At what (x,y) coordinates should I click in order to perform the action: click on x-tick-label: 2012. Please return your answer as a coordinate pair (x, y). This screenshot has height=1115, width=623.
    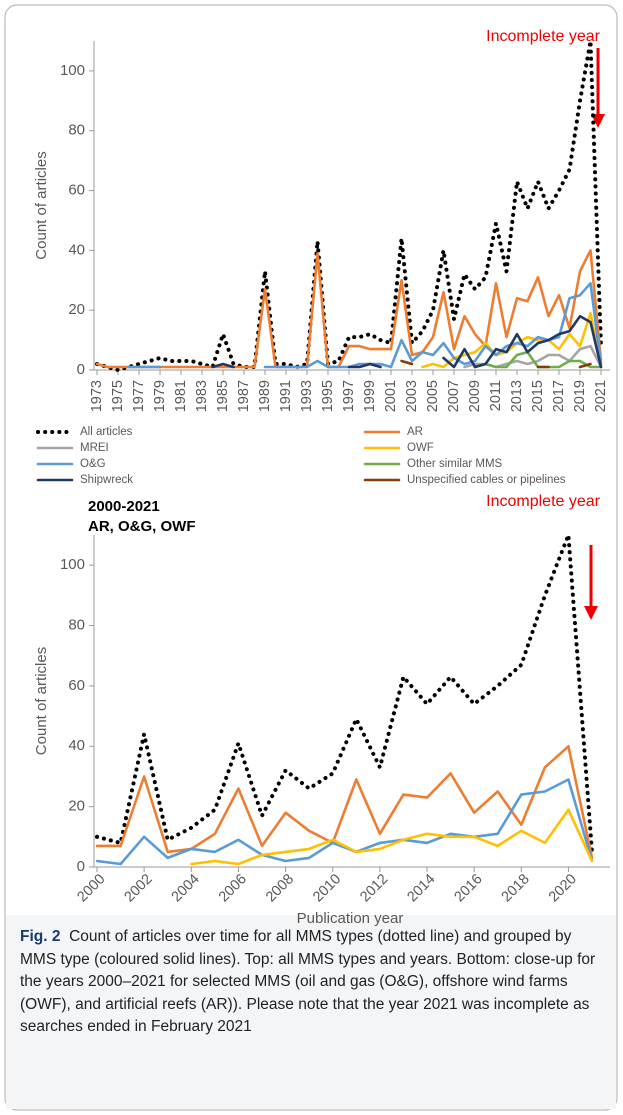
    Looking at the image, I should click on (374, 888).